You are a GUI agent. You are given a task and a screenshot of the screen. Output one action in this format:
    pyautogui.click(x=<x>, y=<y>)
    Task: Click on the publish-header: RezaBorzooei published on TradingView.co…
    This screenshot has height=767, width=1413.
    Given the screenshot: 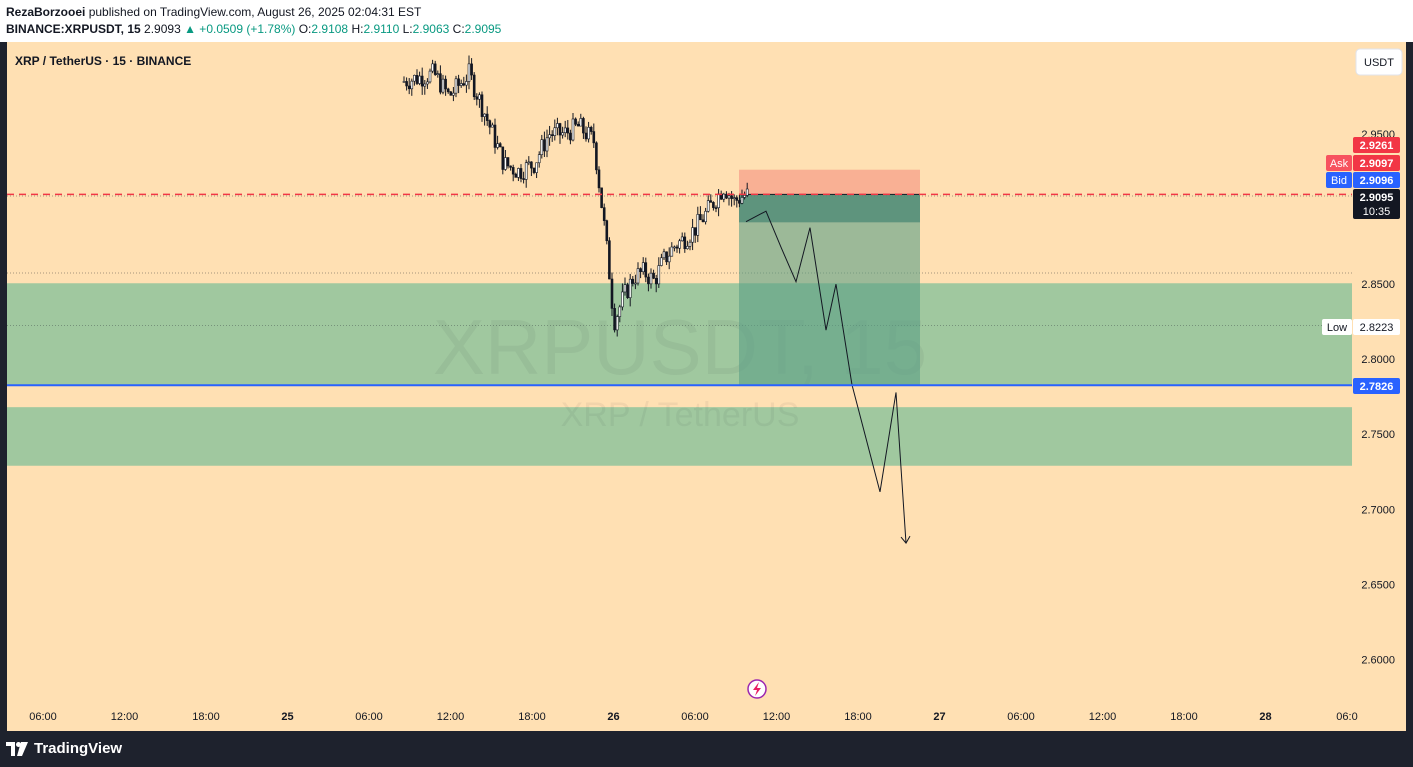 What is the action you would take?
    pyautogui.click(x=706, y=21)
    